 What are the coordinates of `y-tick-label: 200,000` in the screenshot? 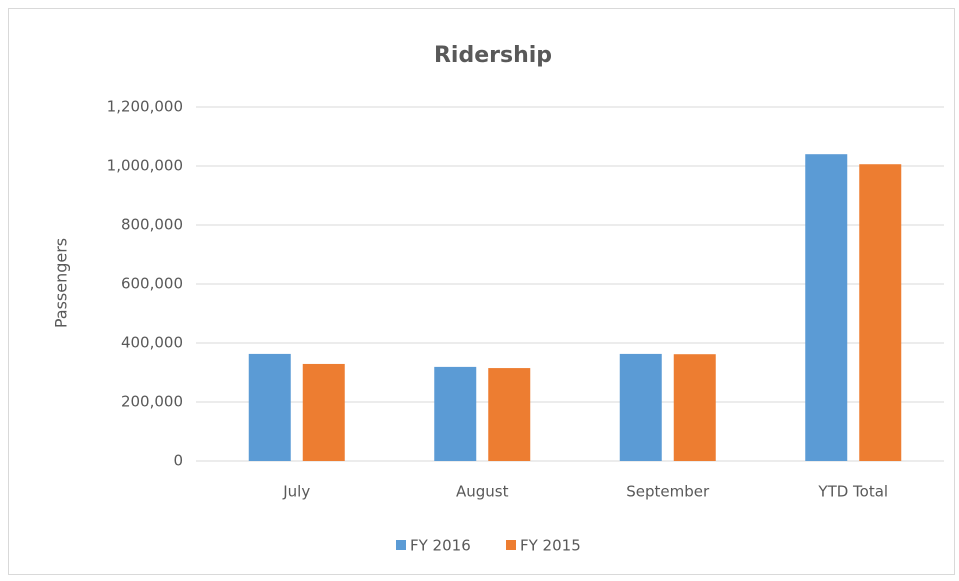 It's located at (152, 402).